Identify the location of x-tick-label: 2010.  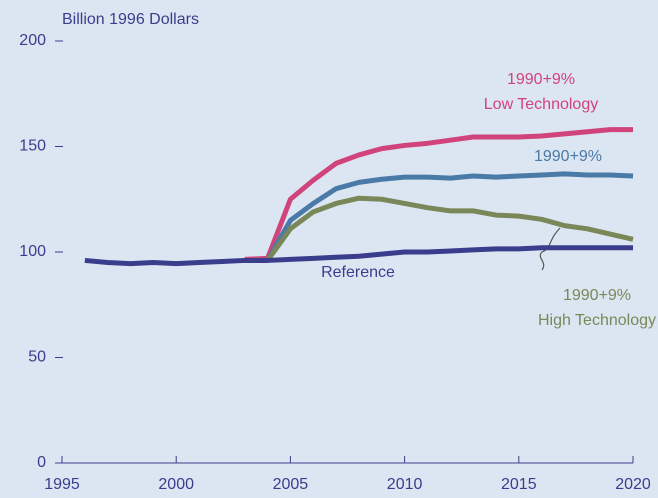
(405, 484).